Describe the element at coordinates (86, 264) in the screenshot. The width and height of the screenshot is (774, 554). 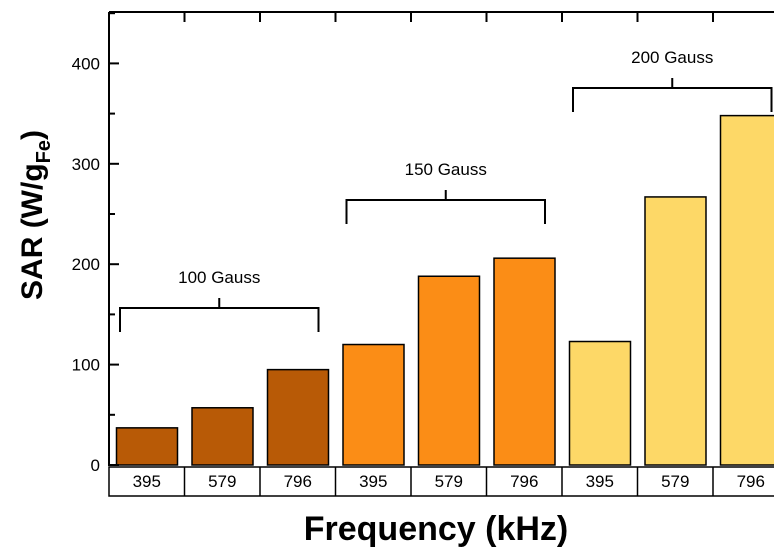
I see `y-tick-label: 200` at that location.